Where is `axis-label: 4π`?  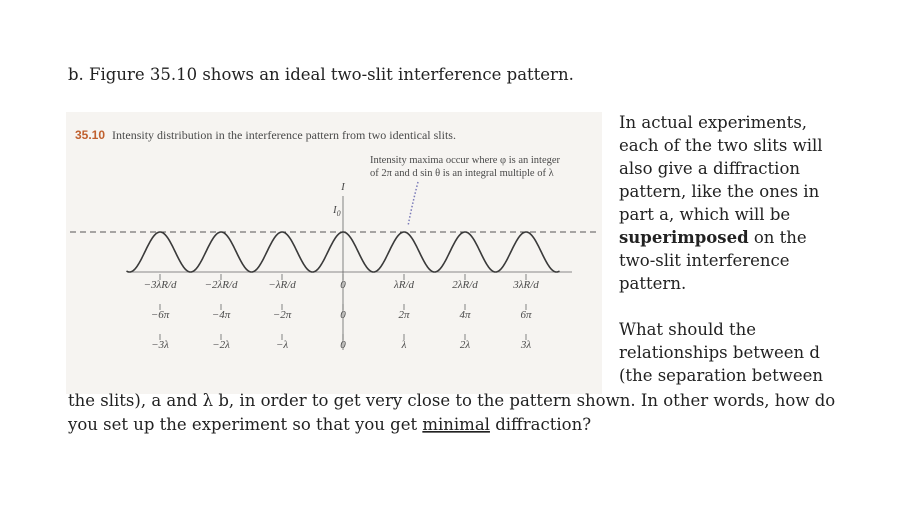
axis-label: 4π is located at coordinates (465, 315).